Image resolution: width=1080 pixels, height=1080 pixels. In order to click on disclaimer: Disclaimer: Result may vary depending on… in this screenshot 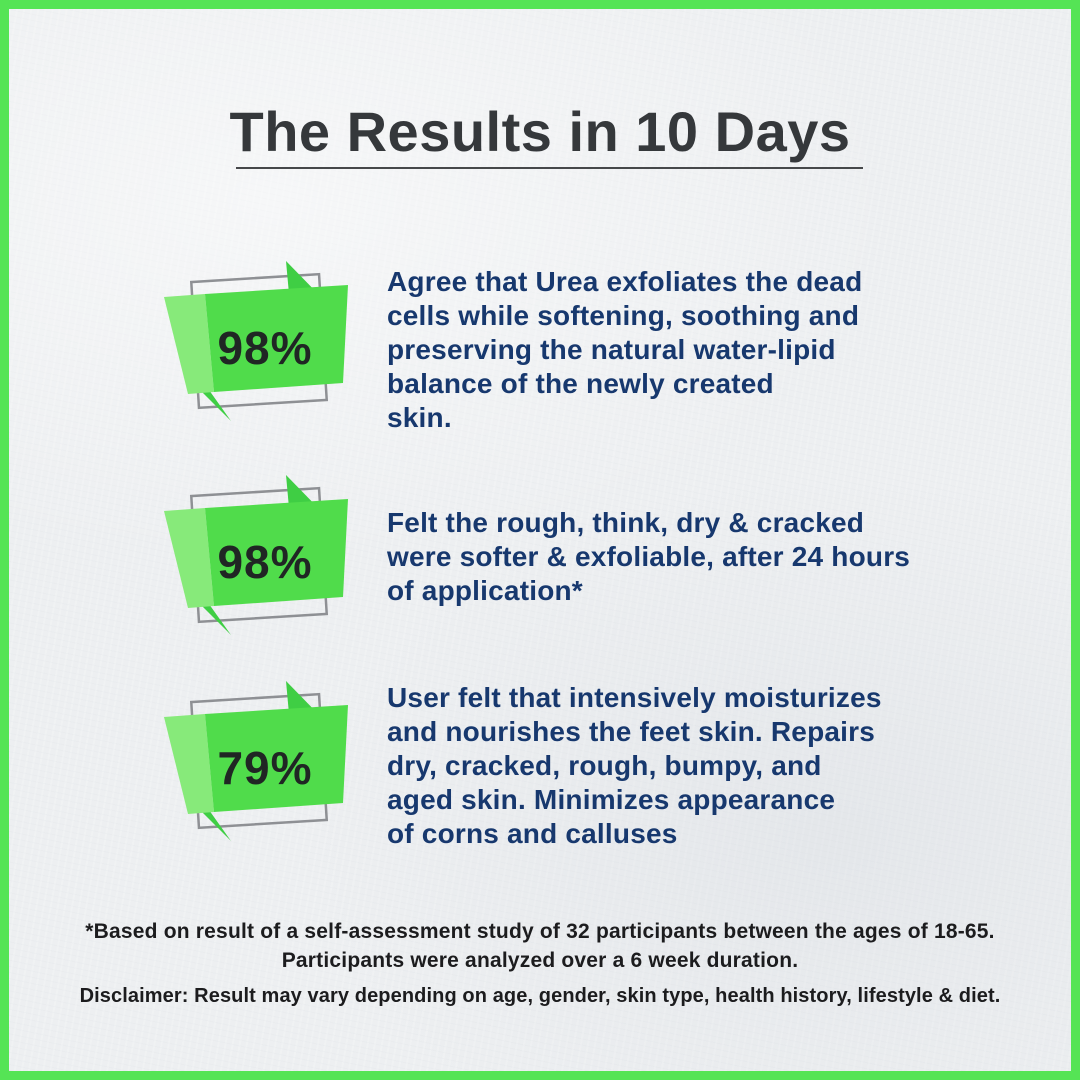, I will do `click(540, 996)`.